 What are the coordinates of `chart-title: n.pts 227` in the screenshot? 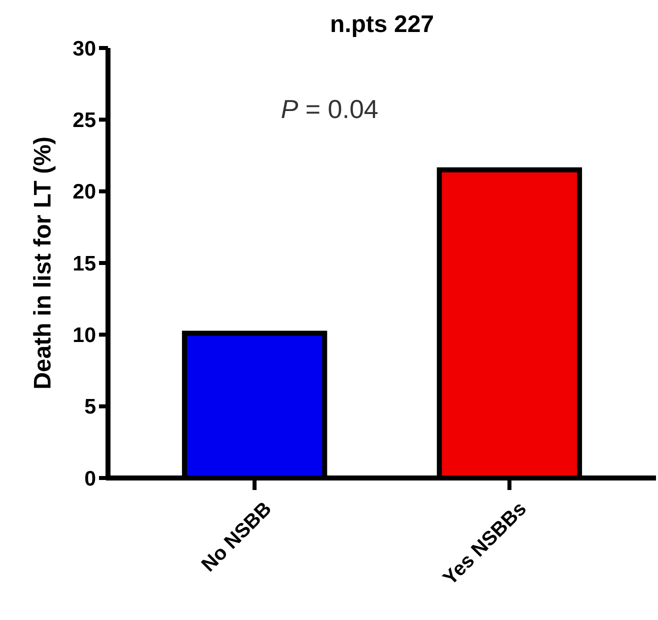 It's located at (382, 24).